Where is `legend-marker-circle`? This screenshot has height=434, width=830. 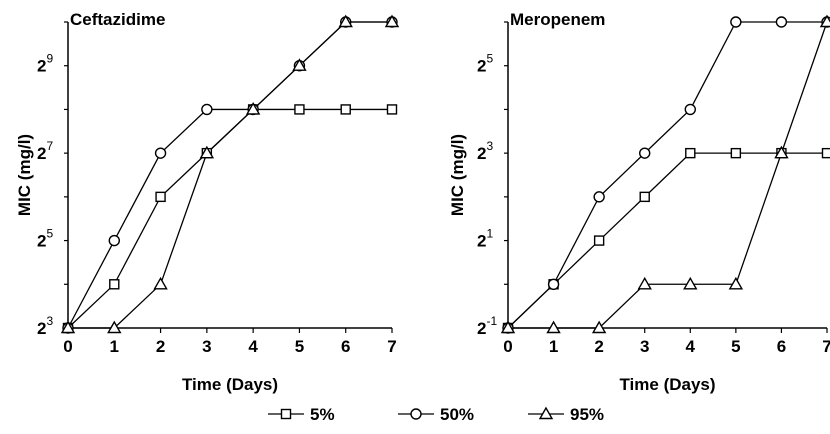 legend-marker-circle is located at coordinates (416, 414).